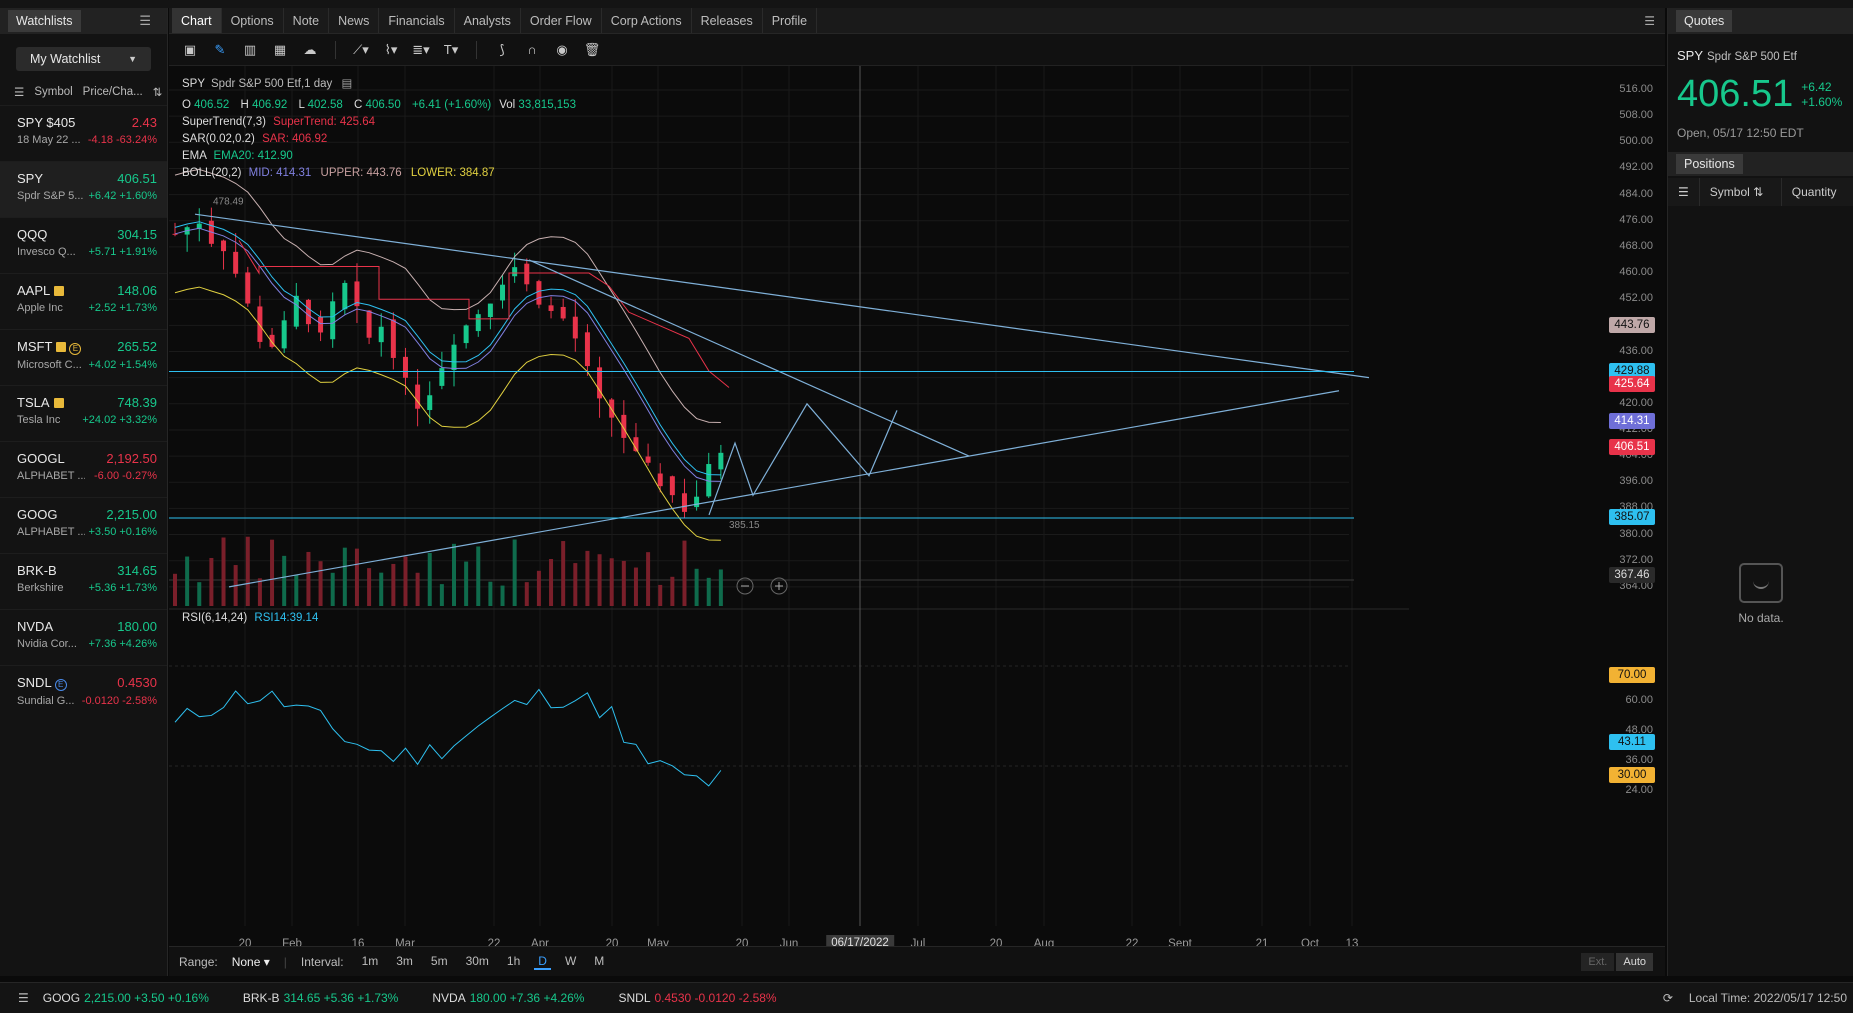  Describe the element at coordinates (347, 84) in the screenshot. I see `legend-settings-icon: ▤` at that location.